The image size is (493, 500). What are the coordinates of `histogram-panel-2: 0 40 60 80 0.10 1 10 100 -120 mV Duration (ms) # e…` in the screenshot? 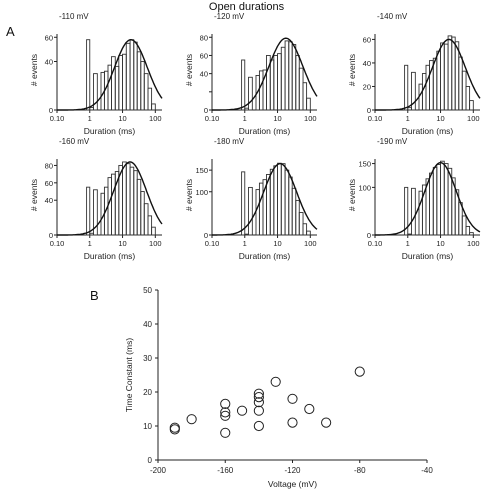 It's located at (251, 74).